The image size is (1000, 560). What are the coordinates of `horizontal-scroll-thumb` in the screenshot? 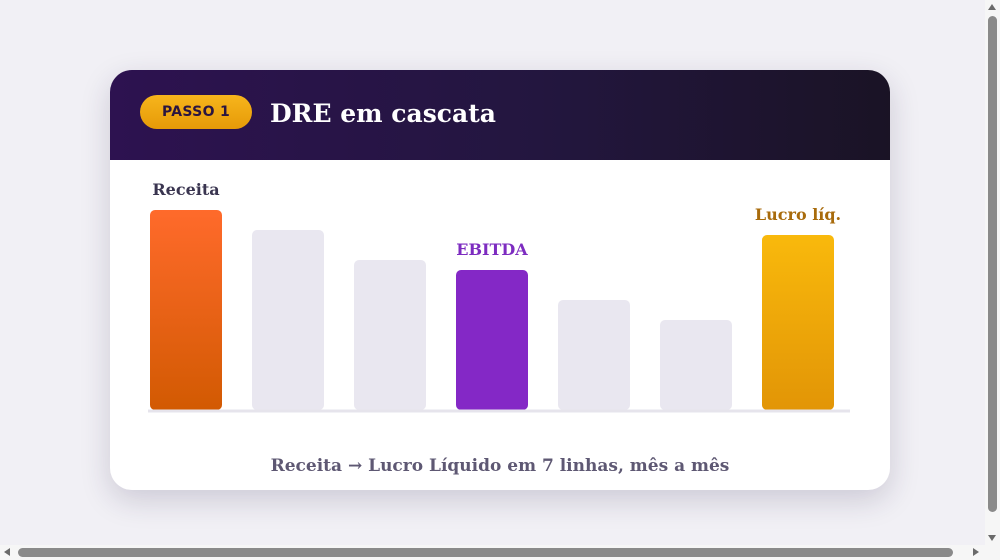 It's located at (485, 552).